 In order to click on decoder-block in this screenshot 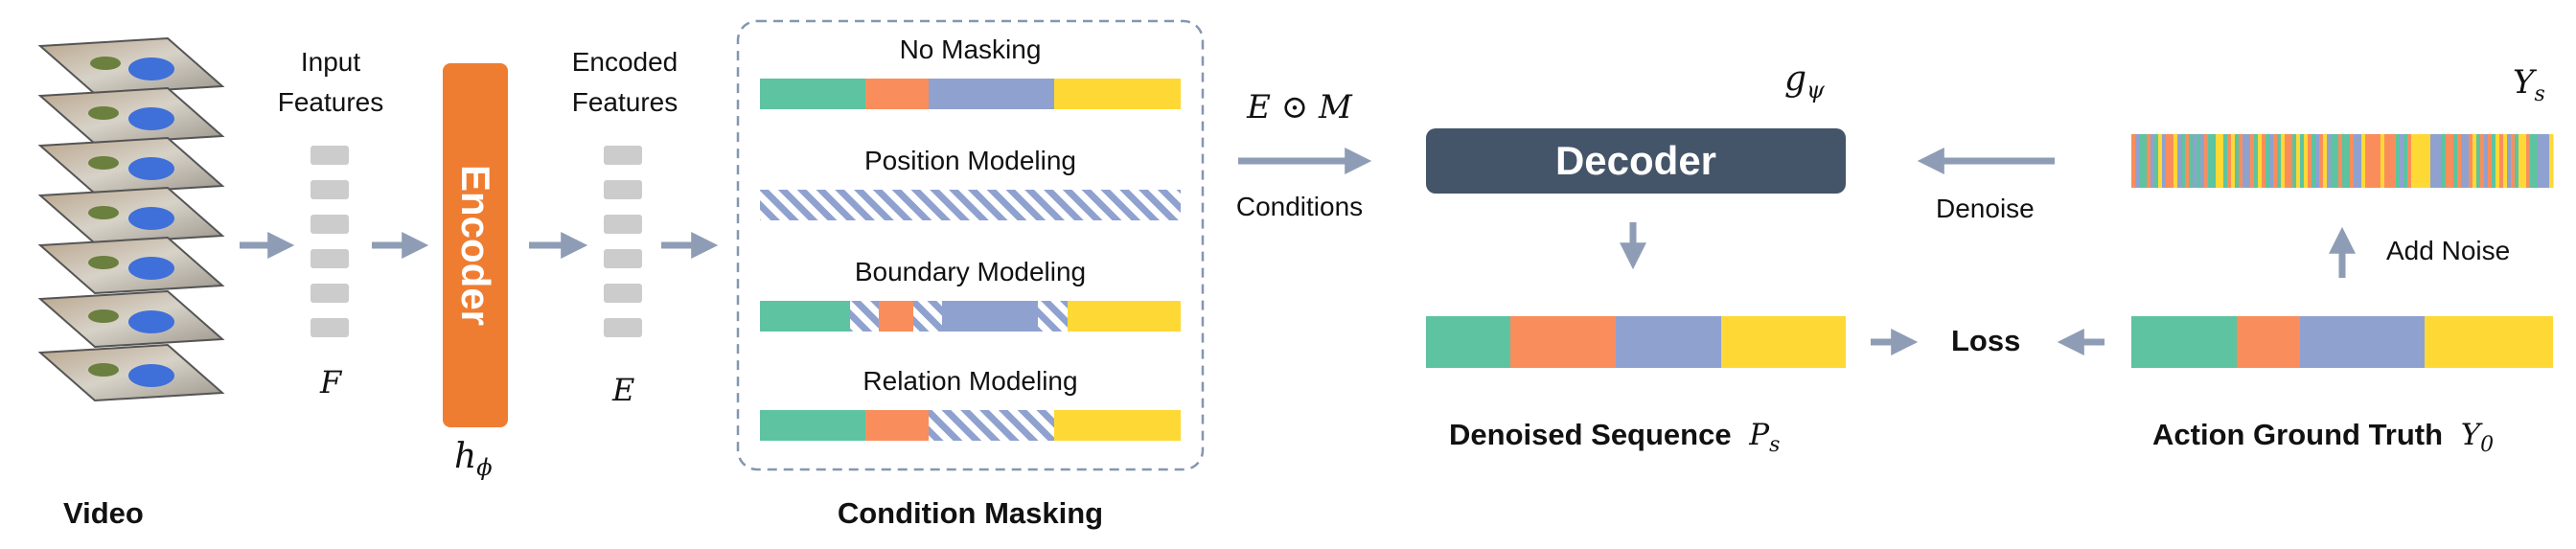, I will do `click(1636, 161)`.